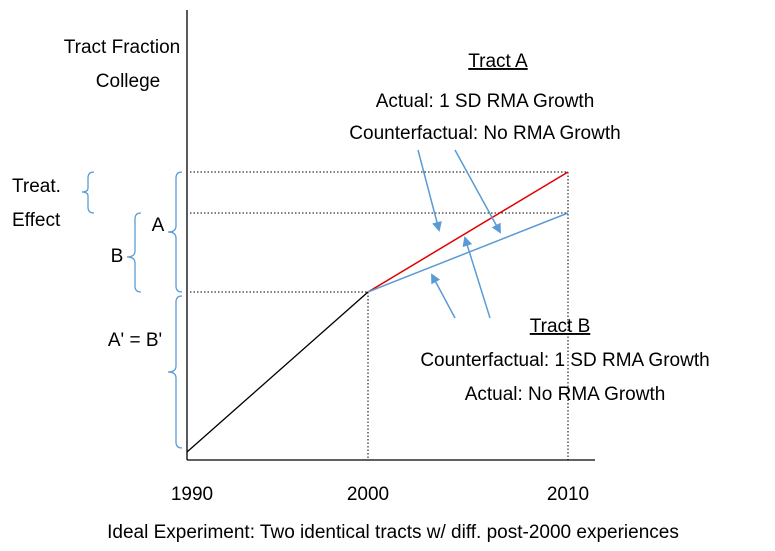  What do you see at coordinates (135, 340) in the screenshot?
I see `brace-label: A' = B'` at bounding box center [135, 340].